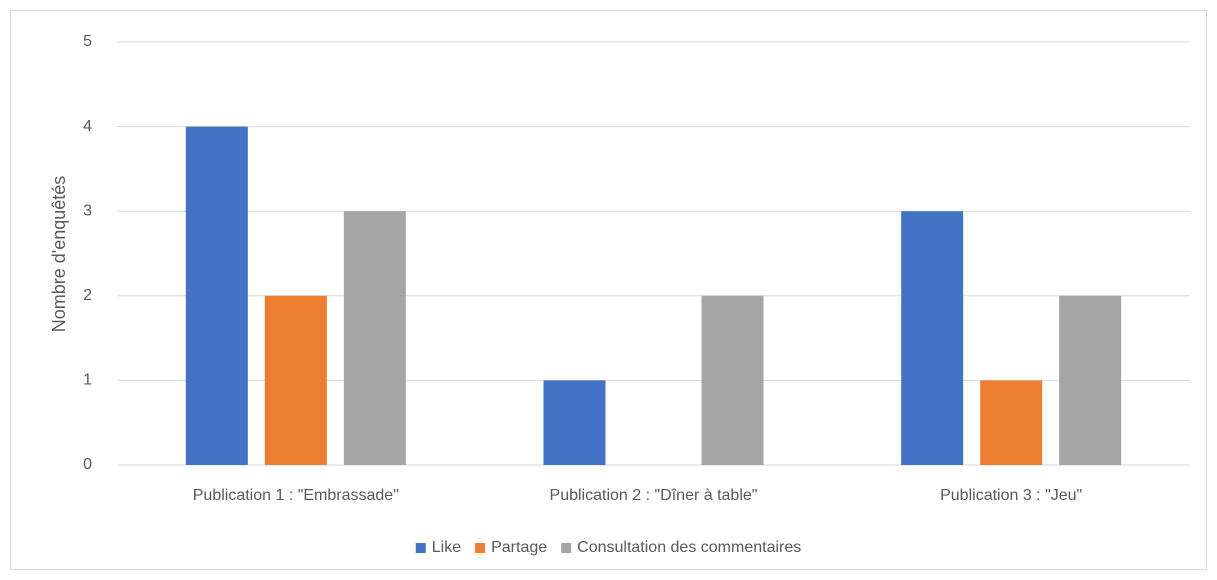 This screenshot has height=580, width=1217. What do you see at coordinates (689, 547) in the screenshot?
I see `legend-label: Consultation des commentaires` at bounding box center [689, 547].